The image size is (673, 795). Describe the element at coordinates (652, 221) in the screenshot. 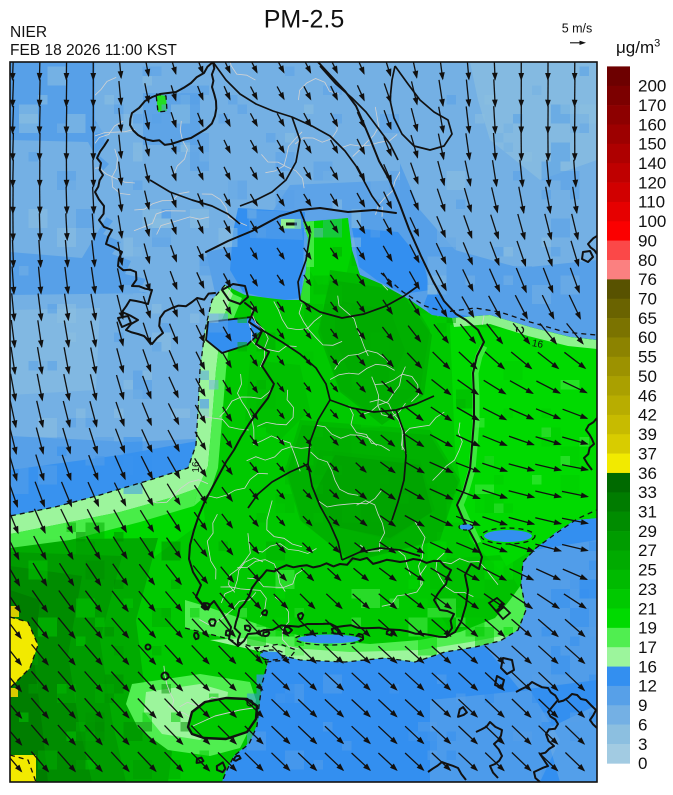

I see `svg-text: 100` at that location.